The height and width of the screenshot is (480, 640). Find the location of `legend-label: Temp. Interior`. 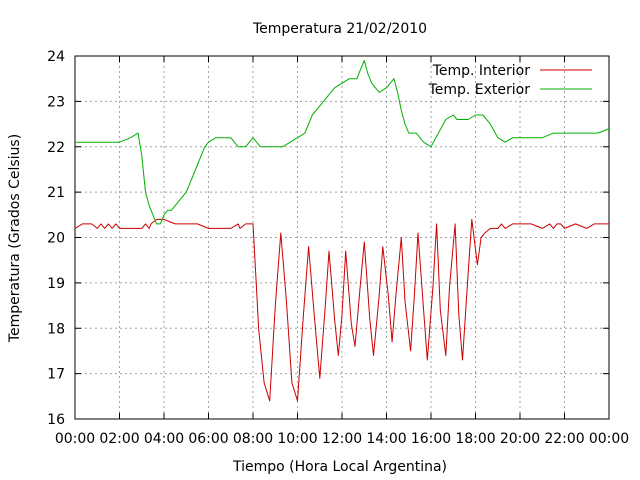

legend-label: Temp. Interior is located at coordinates (481, 71).